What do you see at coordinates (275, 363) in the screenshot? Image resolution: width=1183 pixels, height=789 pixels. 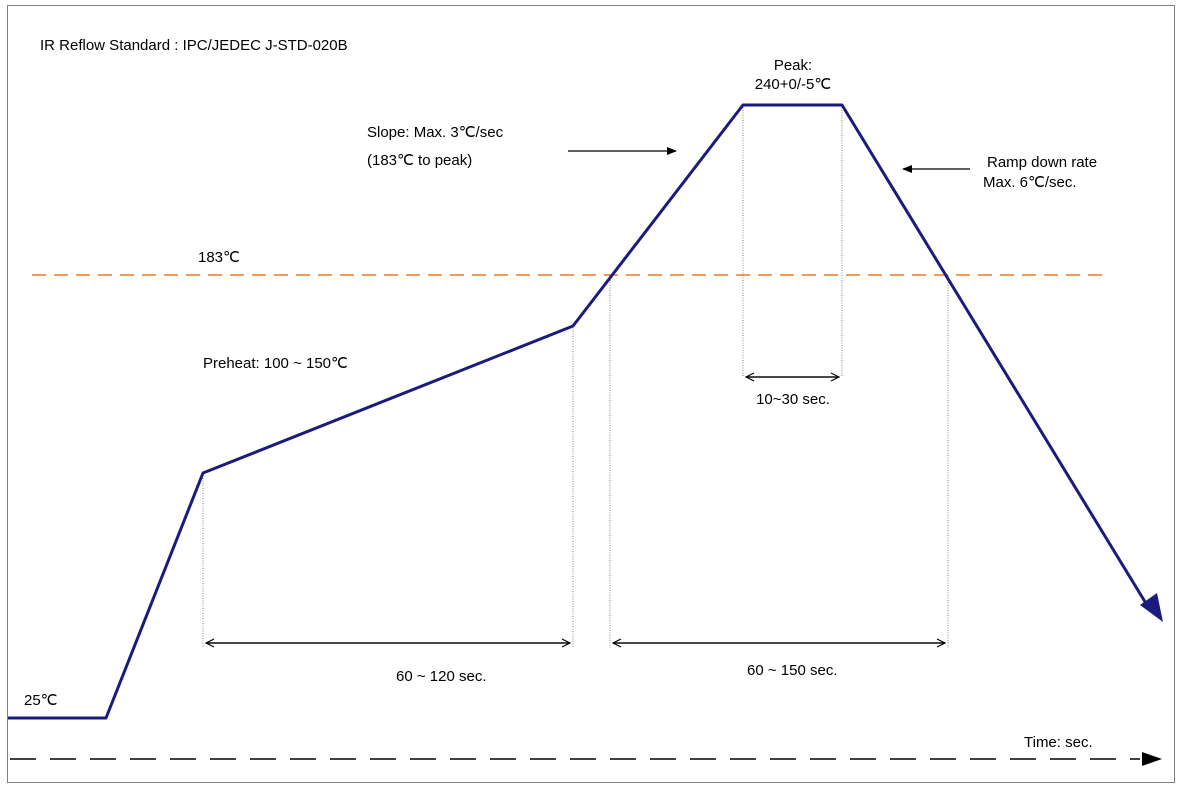 I see `preheat-label: Preheat: 100 ~ 150℃` at bounding box center [275, 363].